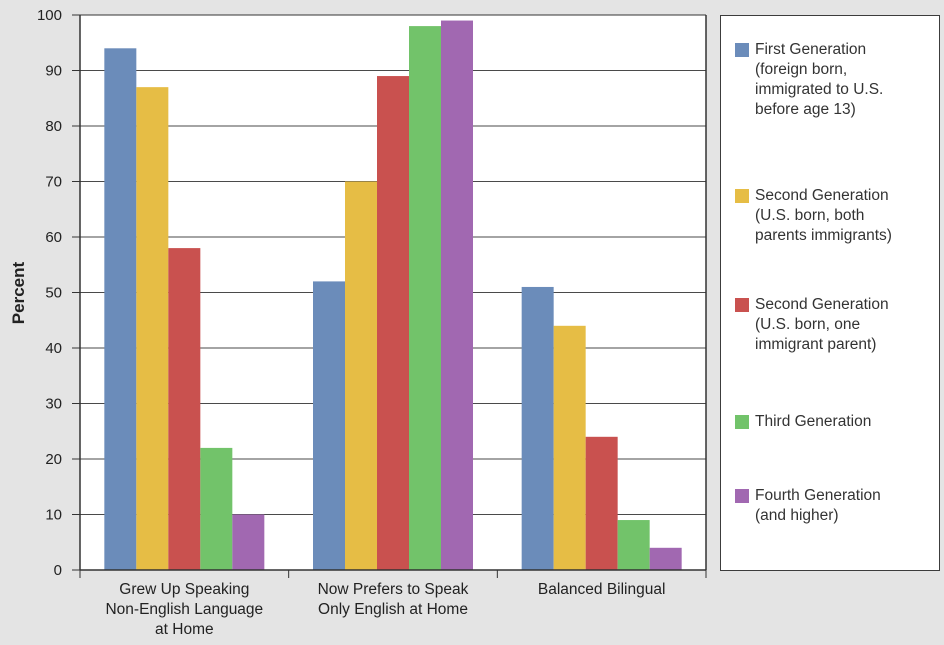  Describe the element at coordinates (53, 182) in the screenshot. I see `y-tick-label: 70` at that location.